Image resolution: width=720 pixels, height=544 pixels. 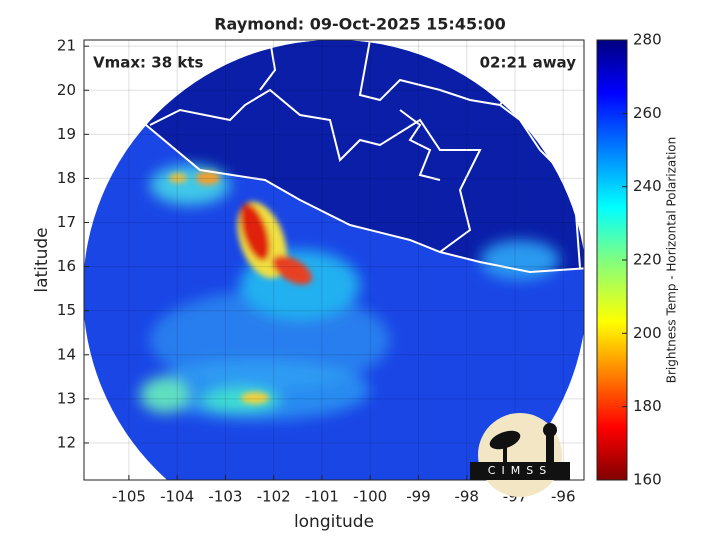 I want to click on y-tick-label: 15, so click(x=66, y=310).